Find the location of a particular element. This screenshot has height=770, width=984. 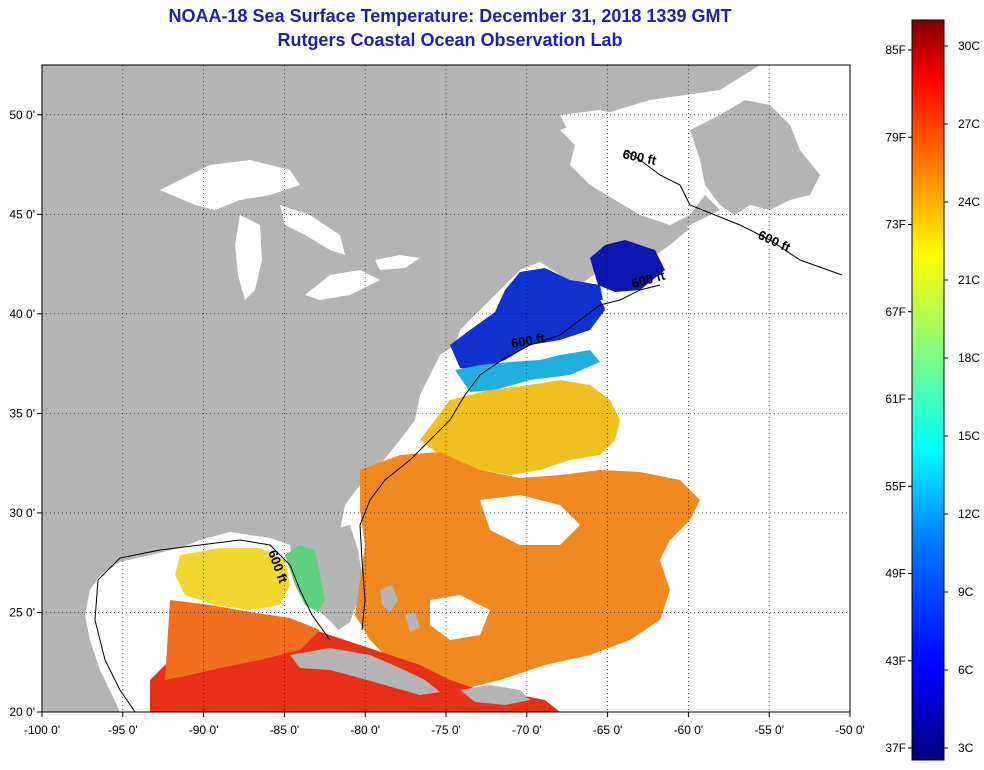

colorbar-f-label: 37F is located at coordinates (895, 748).